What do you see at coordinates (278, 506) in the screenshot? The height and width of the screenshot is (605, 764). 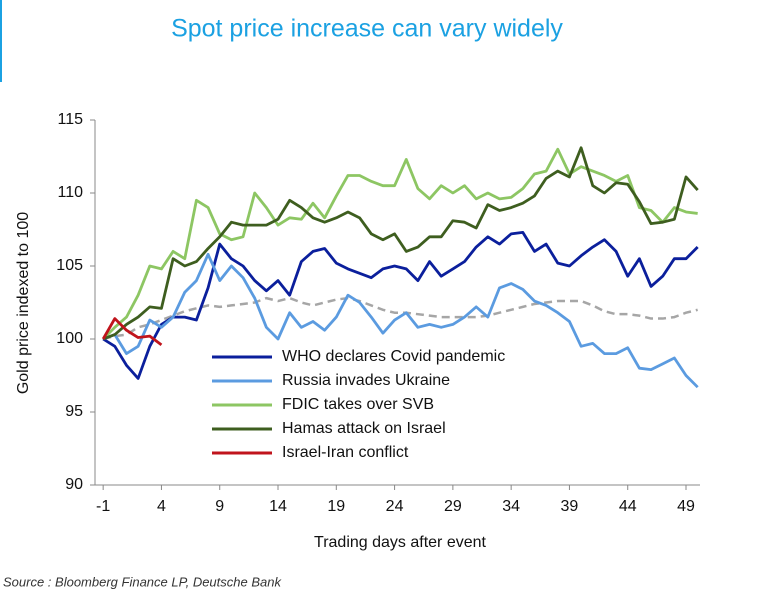 I see `x-tick-label: 14` at bounding box center [278, 506].